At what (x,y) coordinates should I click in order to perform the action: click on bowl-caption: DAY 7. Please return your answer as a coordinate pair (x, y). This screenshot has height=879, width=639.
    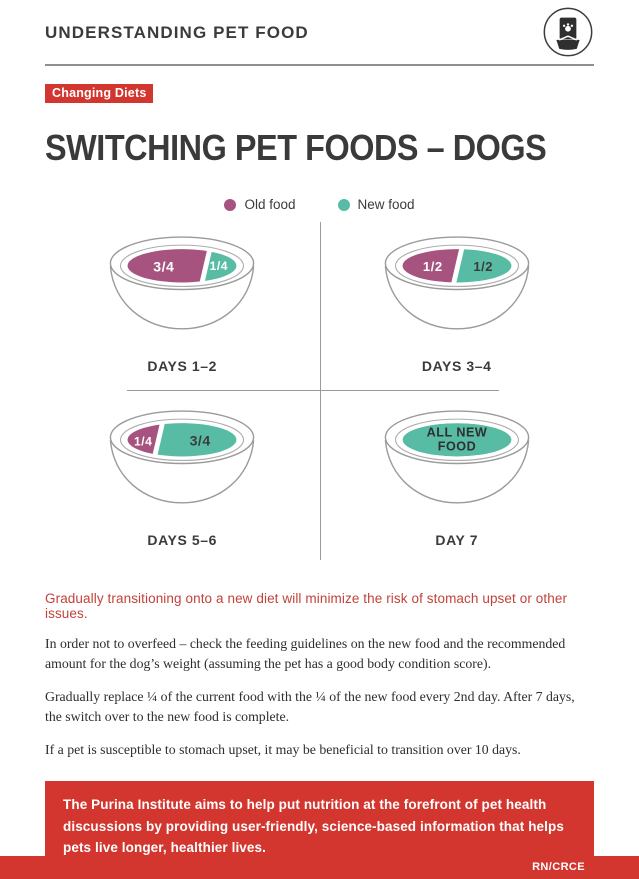
    Looking at the image, I should click on (457, 540).